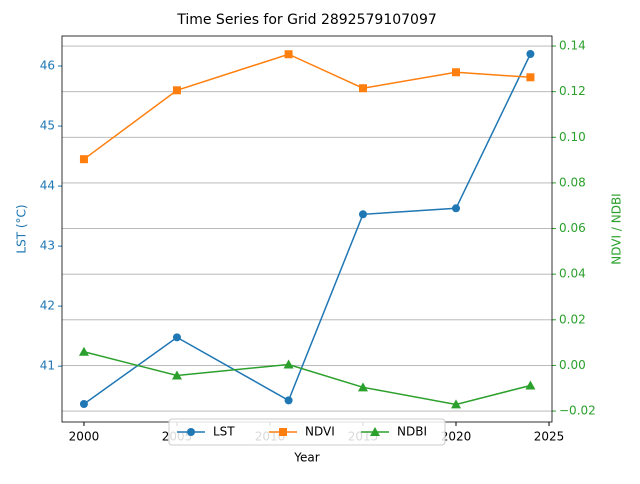 The width and height of the screenshot is (640, 484). What do you see at coordinates (572, 228) in the screenshot?
I see `y2-tick-label: 0.06` at bounding box center [572, 228].